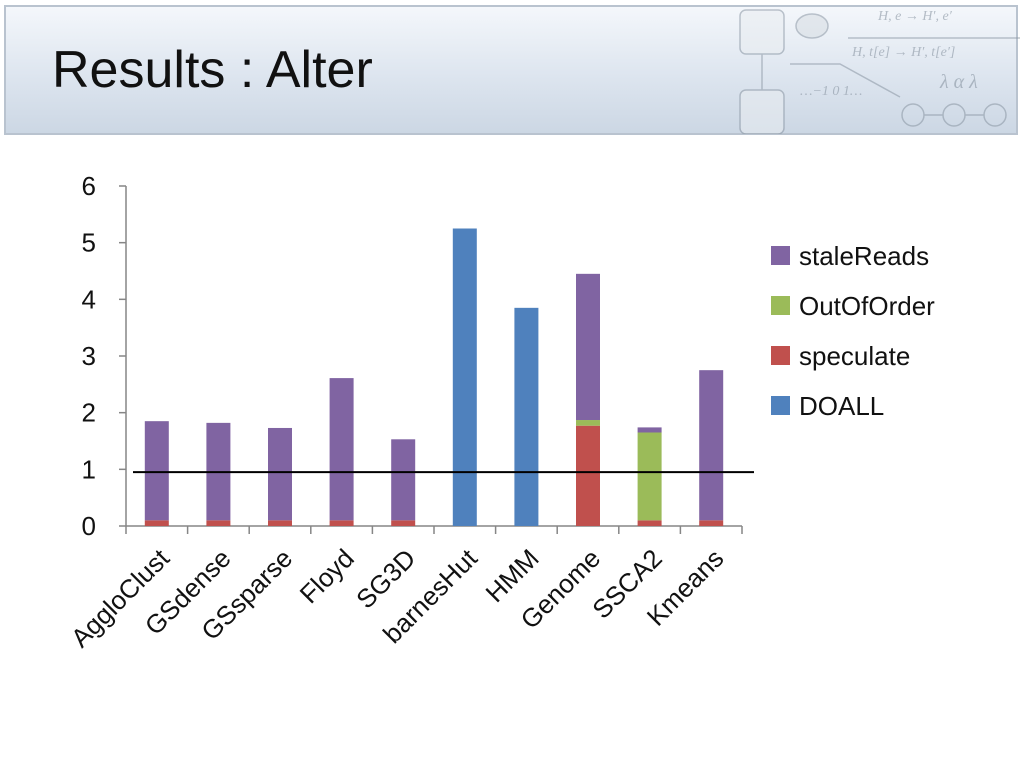  What do you see at coordinates (958, 82) in the screenshot?
I see `lambda-symbols: λ α λ` at bounding box center [958, 82].